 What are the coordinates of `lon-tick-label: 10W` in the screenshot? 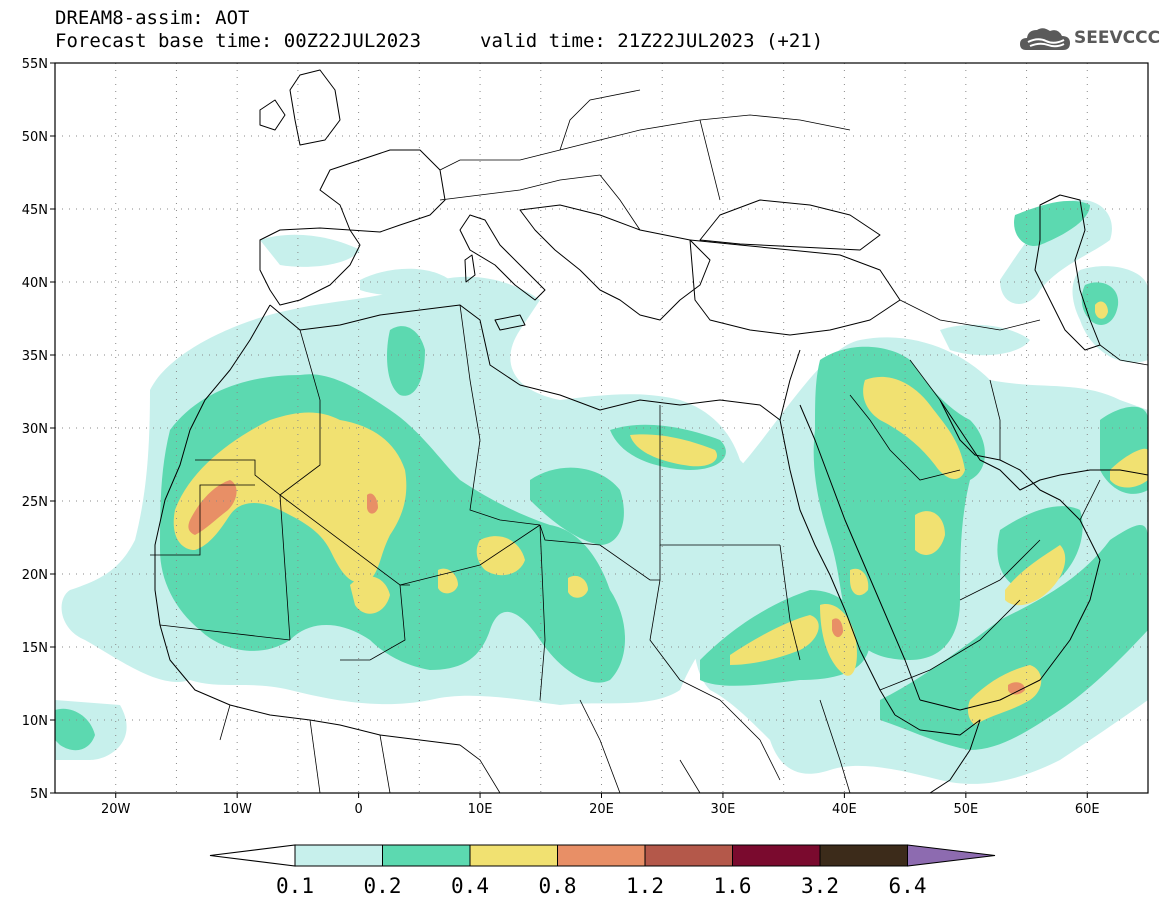 It's located at (237, 809).